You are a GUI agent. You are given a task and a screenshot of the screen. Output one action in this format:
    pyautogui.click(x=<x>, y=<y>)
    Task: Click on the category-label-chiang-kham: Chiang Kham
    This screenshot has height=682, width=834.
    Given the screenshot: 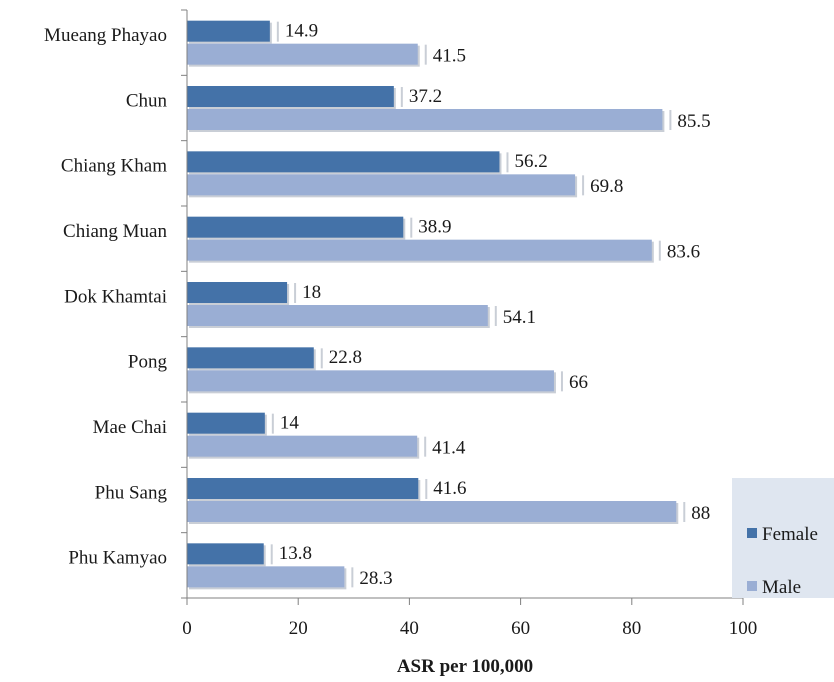 What is the action you would take?
    pyautogui.click(x=114, y=166)
    